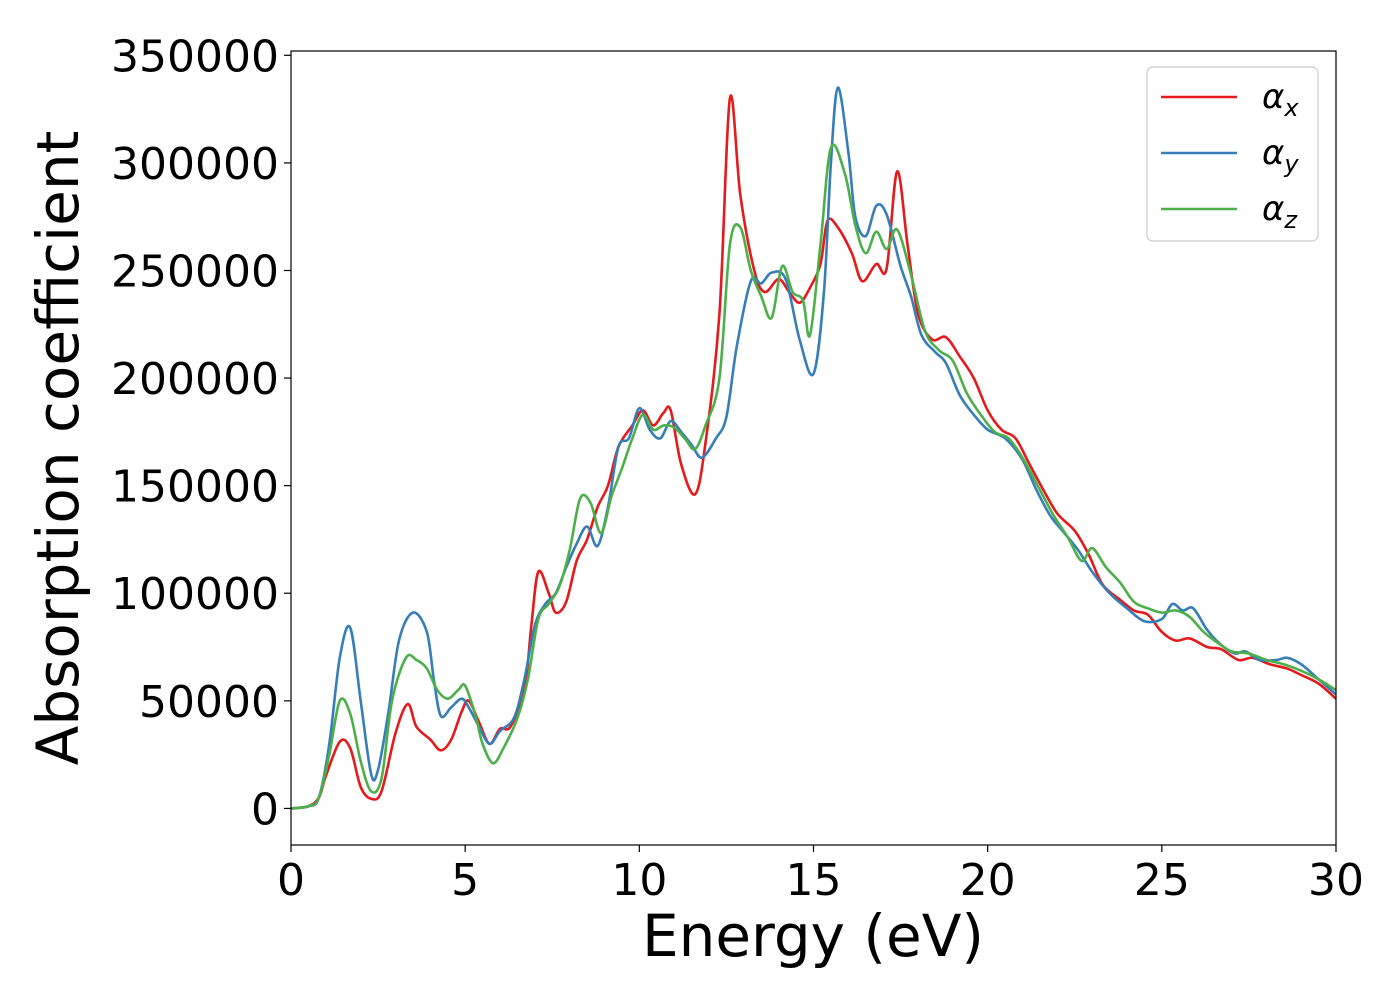 Image resolution: width=1400 pixels, height=1000 pixels. I want to click on x-axis-title: Energy (eV), so click(813, 936).